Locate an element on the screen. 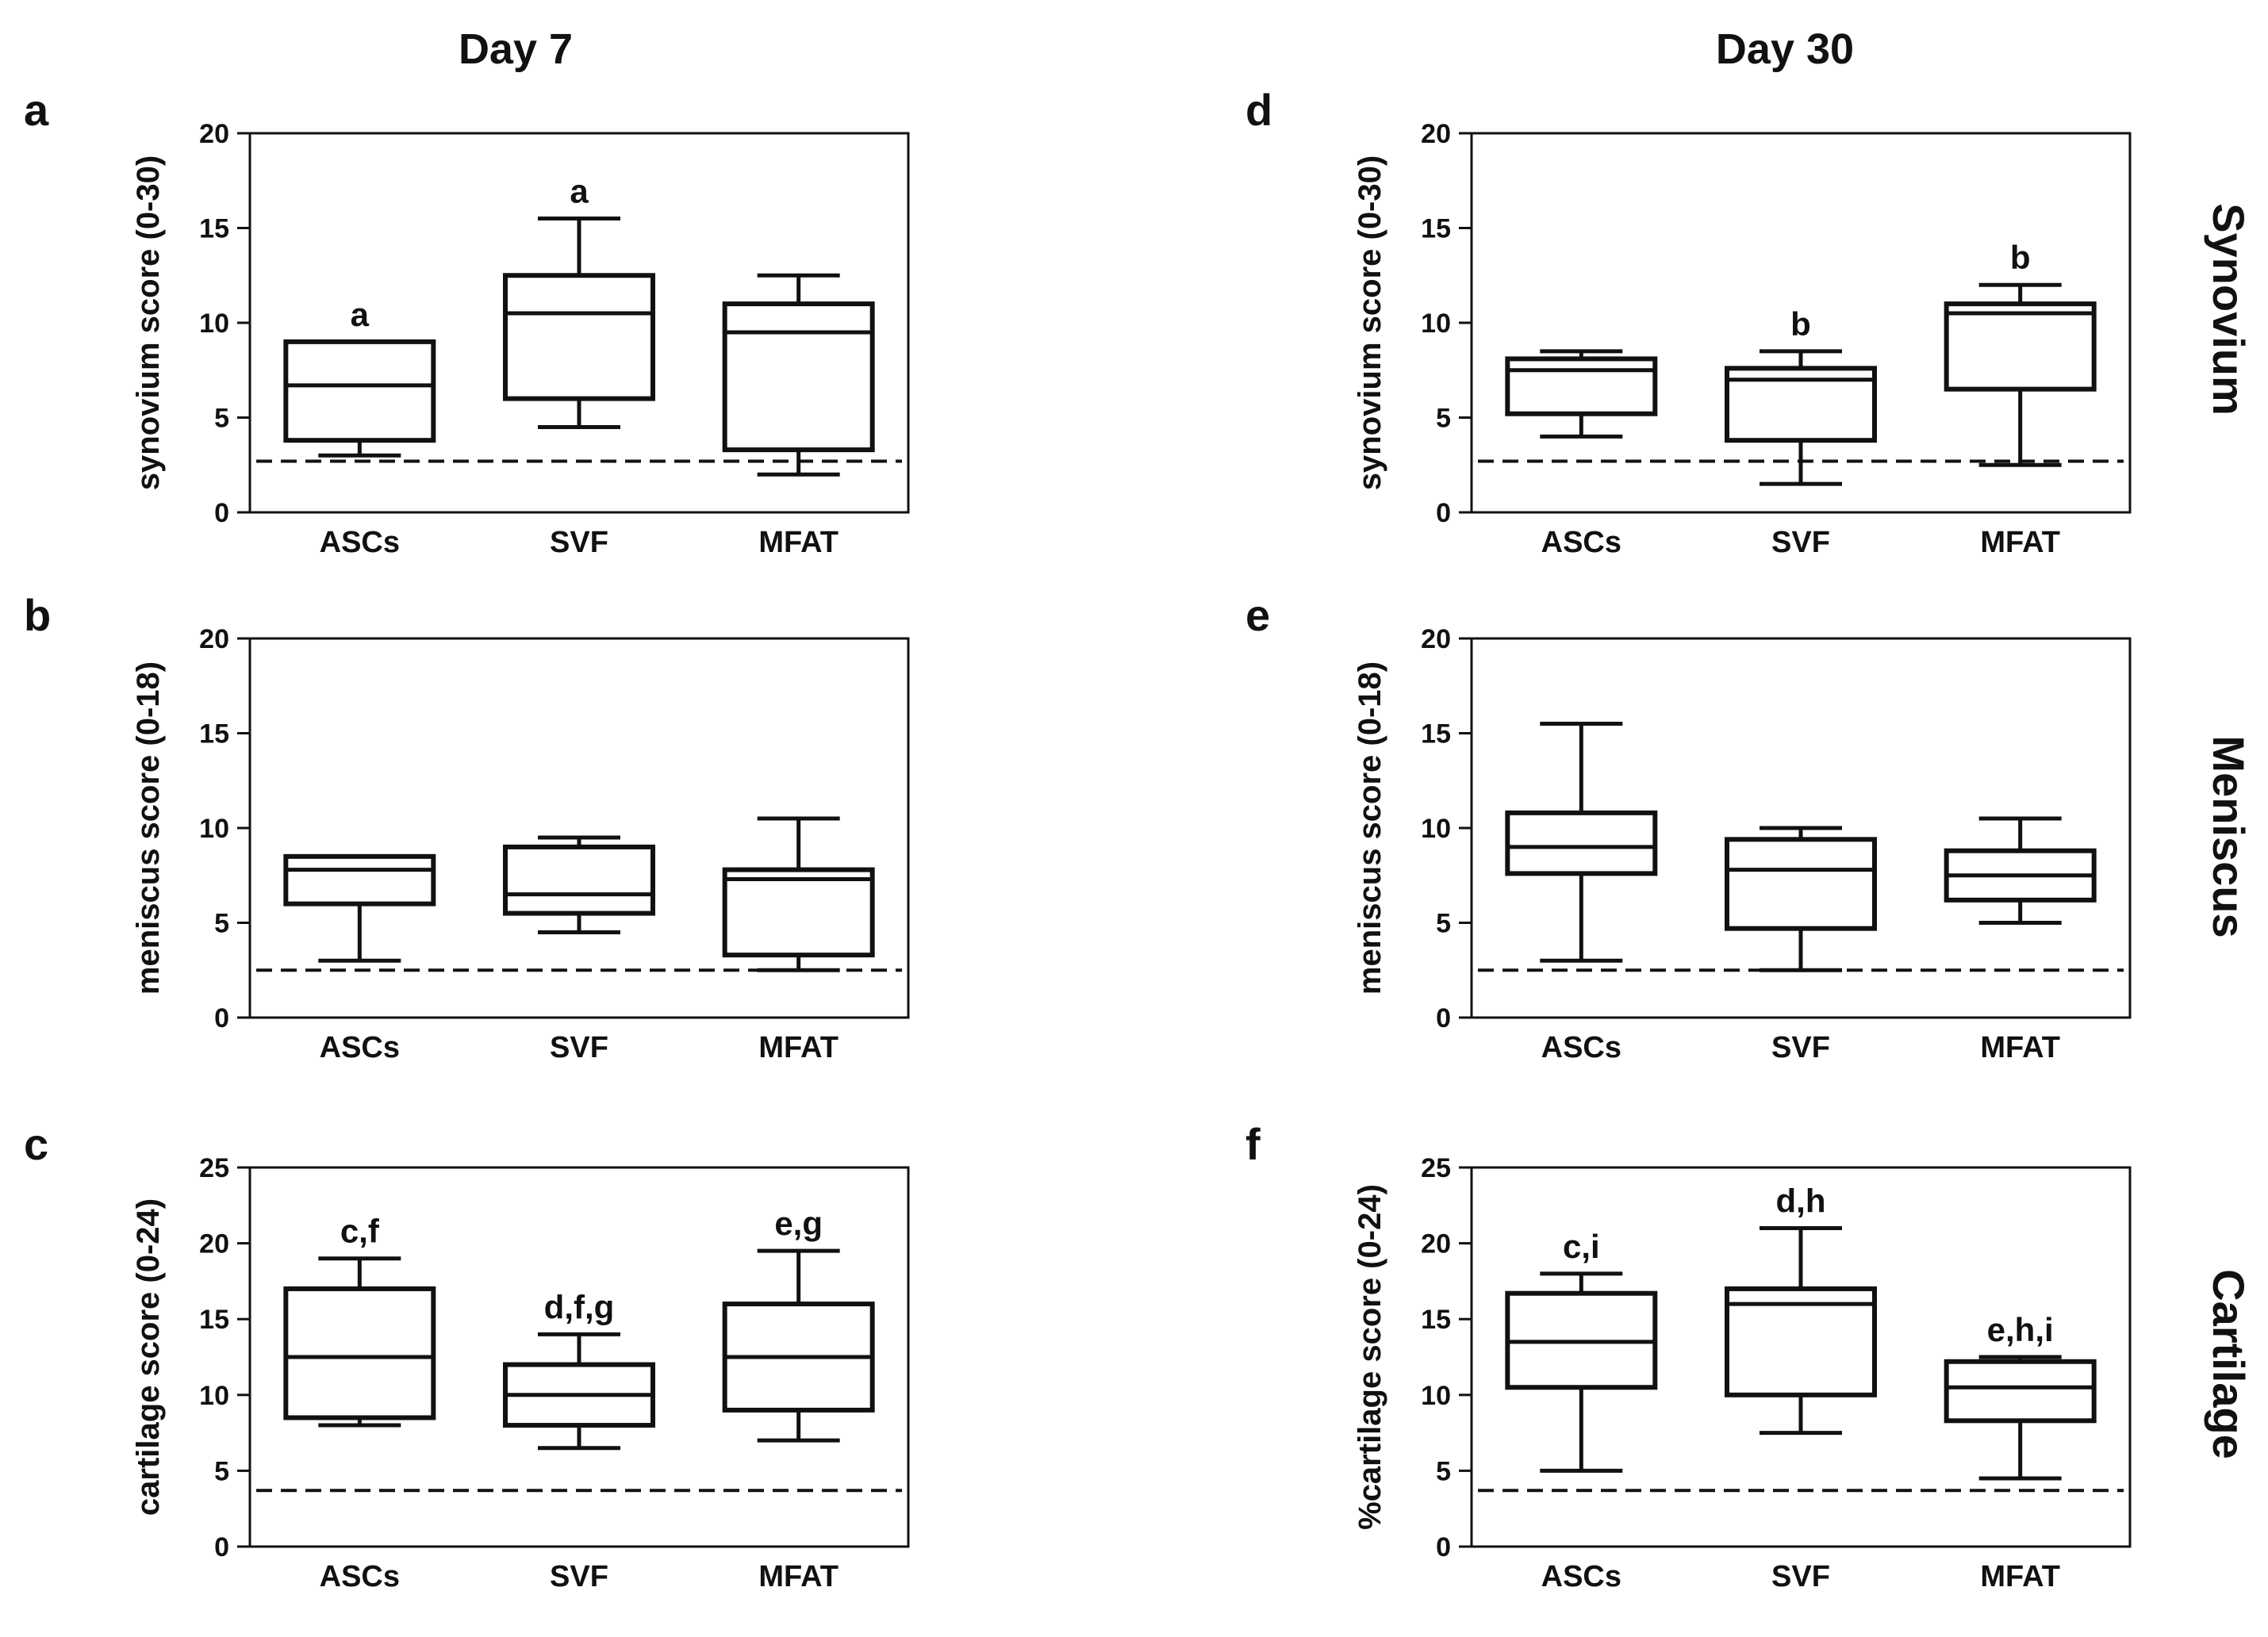 The image size is (2268, 1637). column-title-day7: Day 7 is located at coordinates (516, 49).